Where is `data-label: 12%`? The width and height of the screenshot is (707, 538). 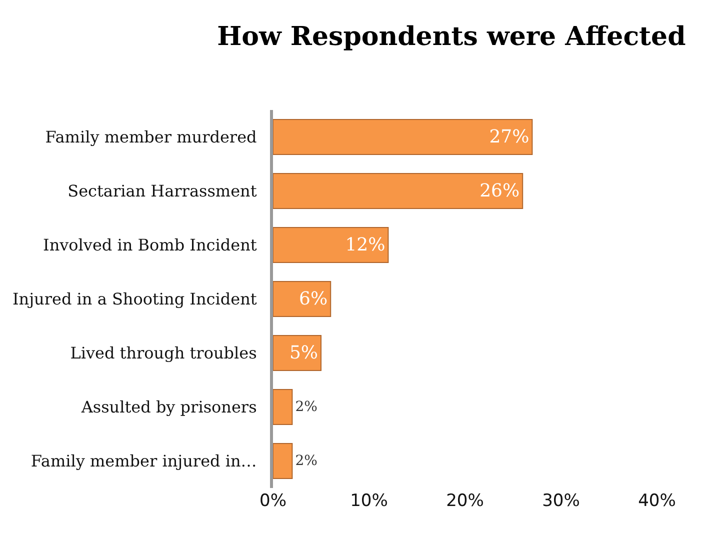
data-label: 12% is located at coordinates (365, 245).